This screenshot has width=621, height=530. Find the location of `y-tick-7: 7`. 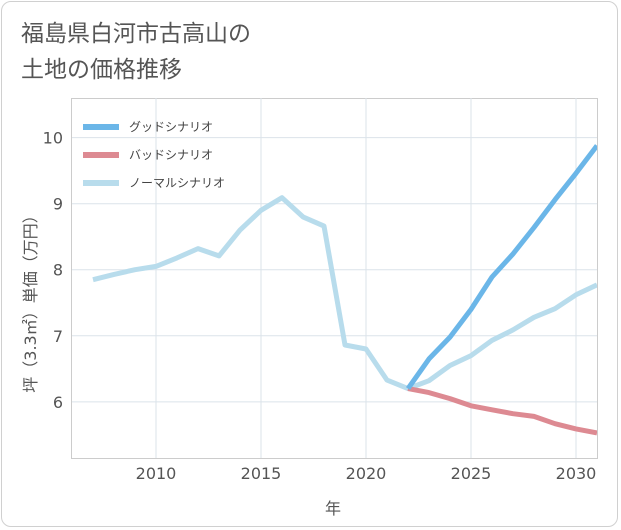

y-tick-7: 7 is located at coordinates (58, 336).